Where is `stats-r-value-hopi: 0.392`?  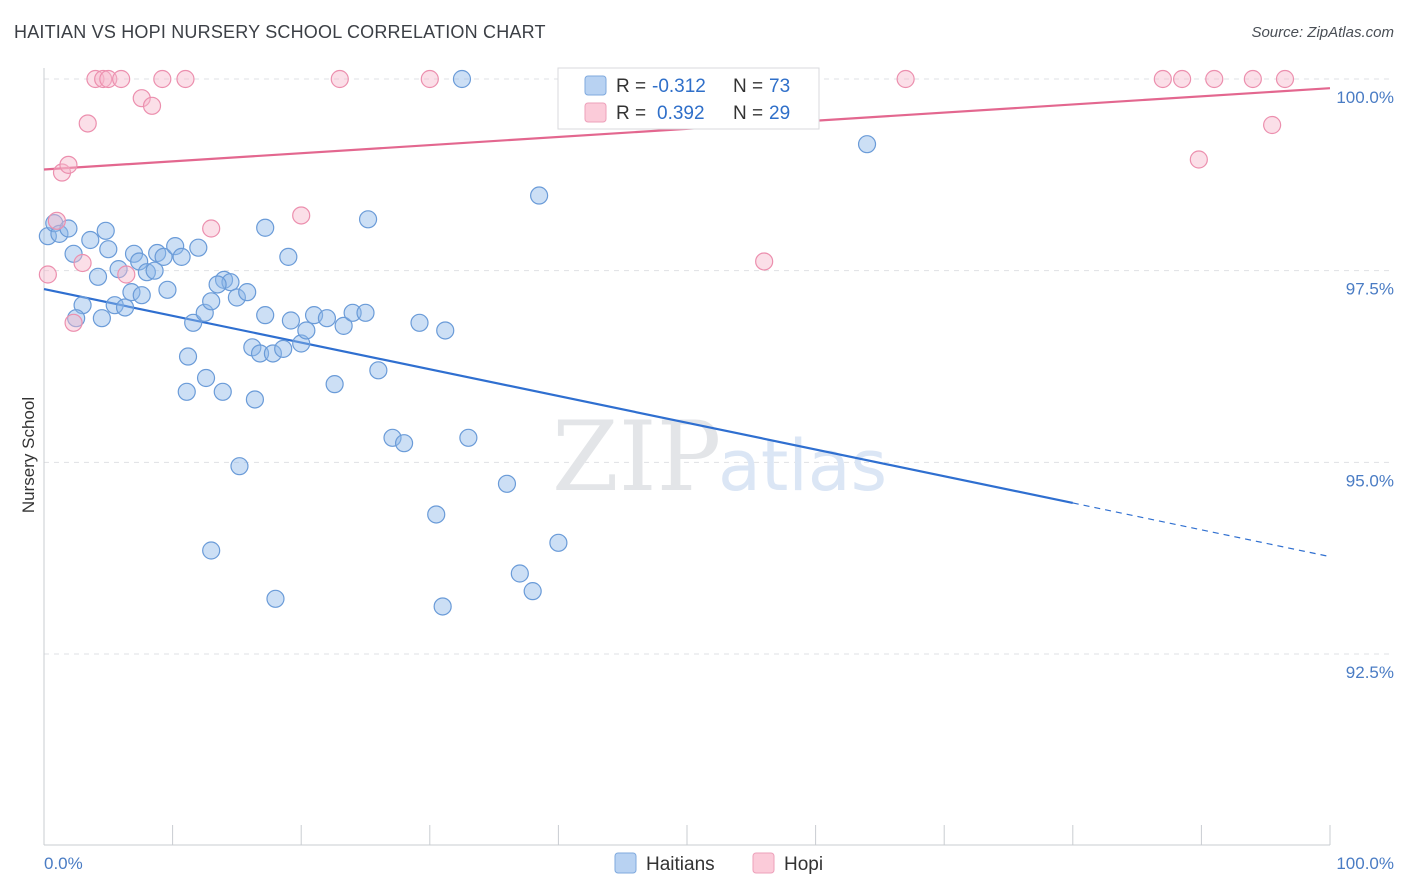
stats-r-value-hopi: 0.392 is located at coordinates (681, 113).